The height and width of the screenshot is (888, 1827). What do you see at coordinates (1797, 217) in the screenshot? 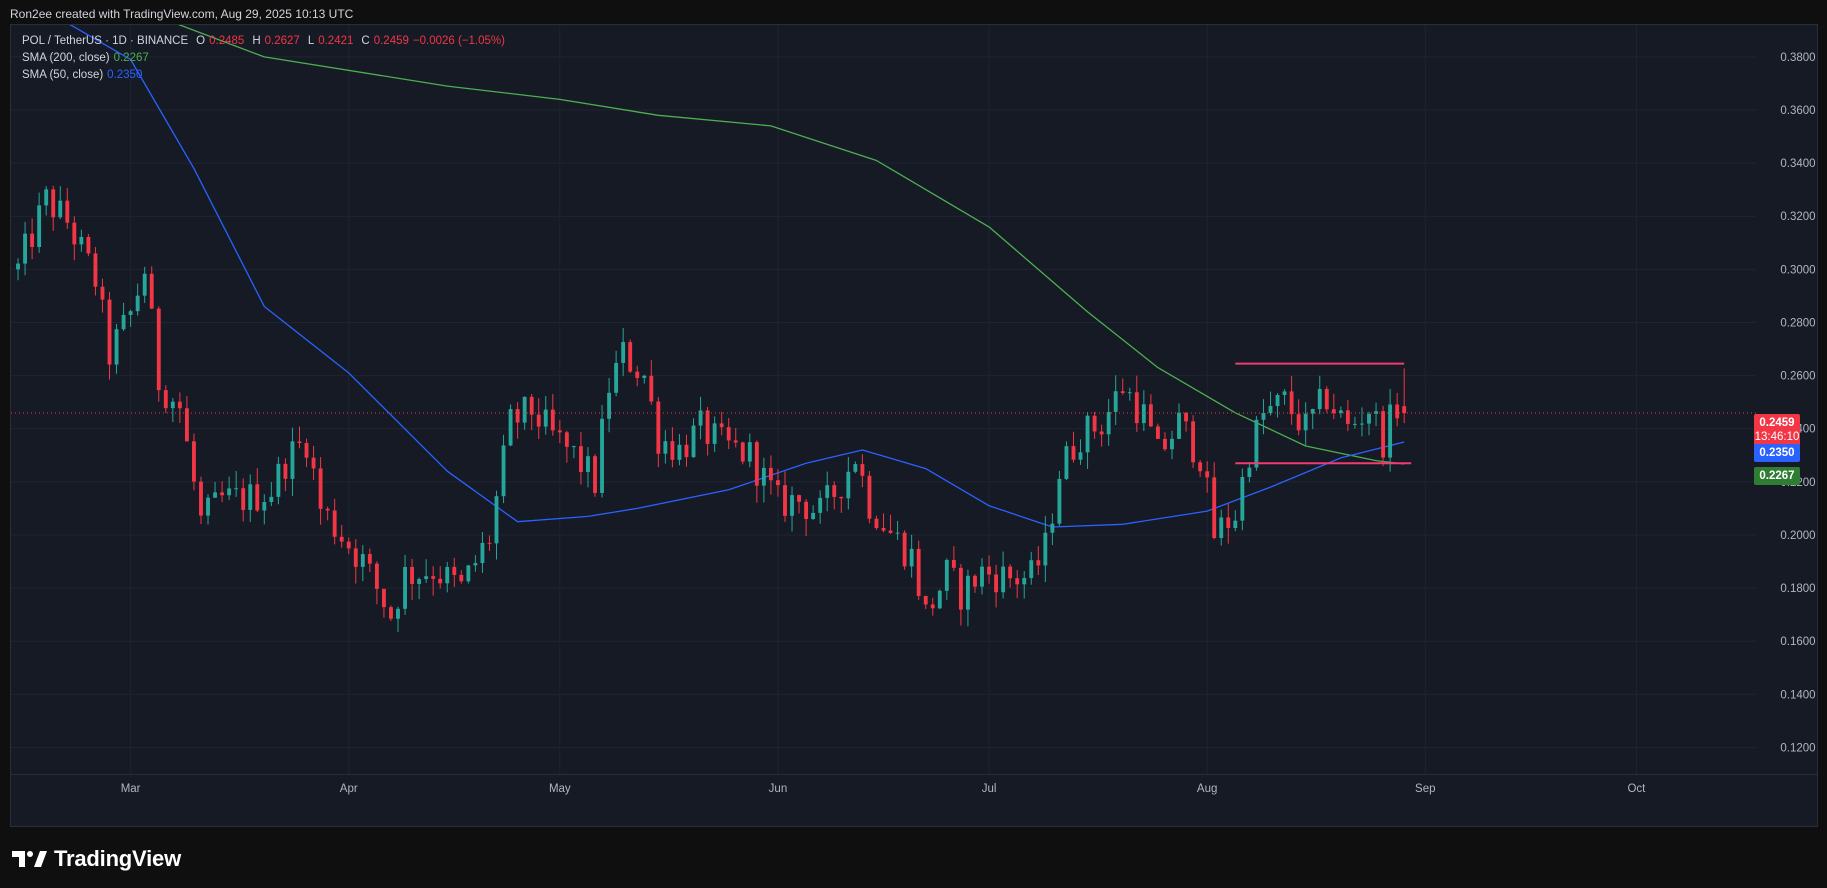
I see `price-axis-label: 0.3200` at bounding box center [1797, 217].